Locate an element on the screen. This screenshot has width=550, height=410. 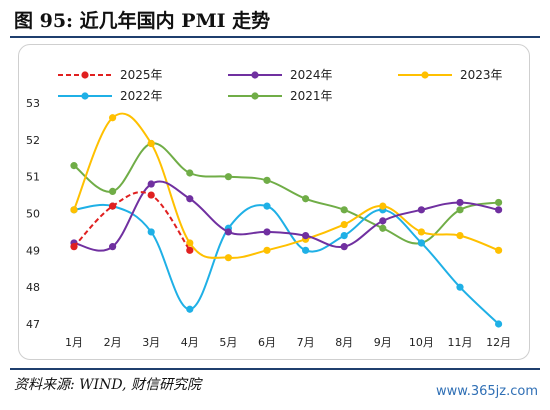
legend-label: 2021年 is located at coordinates (311, 96).